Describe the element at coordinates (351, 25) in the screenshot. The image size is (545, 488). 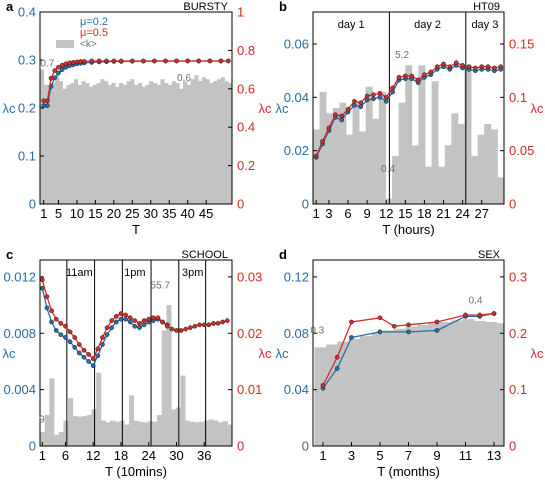
I see `region-label: day 1` at that location.